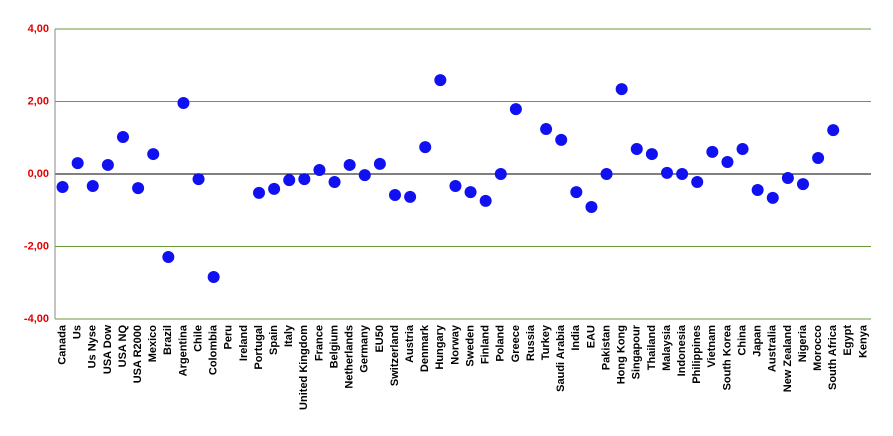  Describe the element at coordinates (304, 367) in the screenshot. I see `x-tick-label: United Kingdom` at that location.